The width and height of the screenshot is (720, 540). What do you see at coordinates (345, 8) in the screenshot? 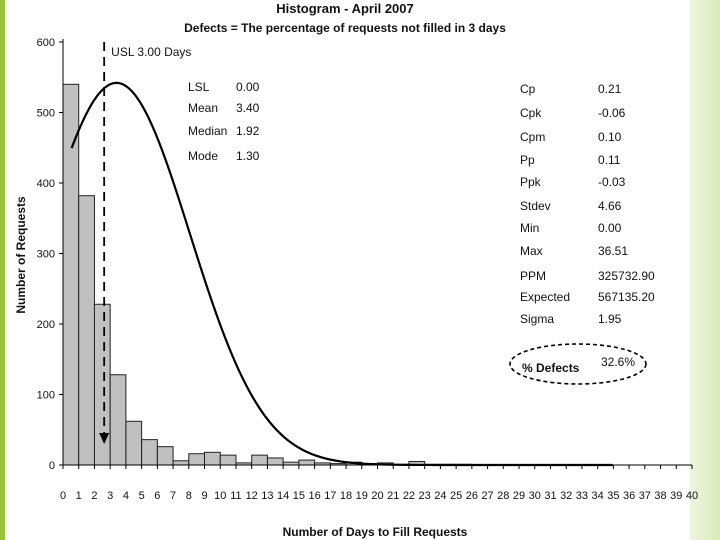
I see `chart-title: Histogram - April 2007` at bounding box center [345, 8].